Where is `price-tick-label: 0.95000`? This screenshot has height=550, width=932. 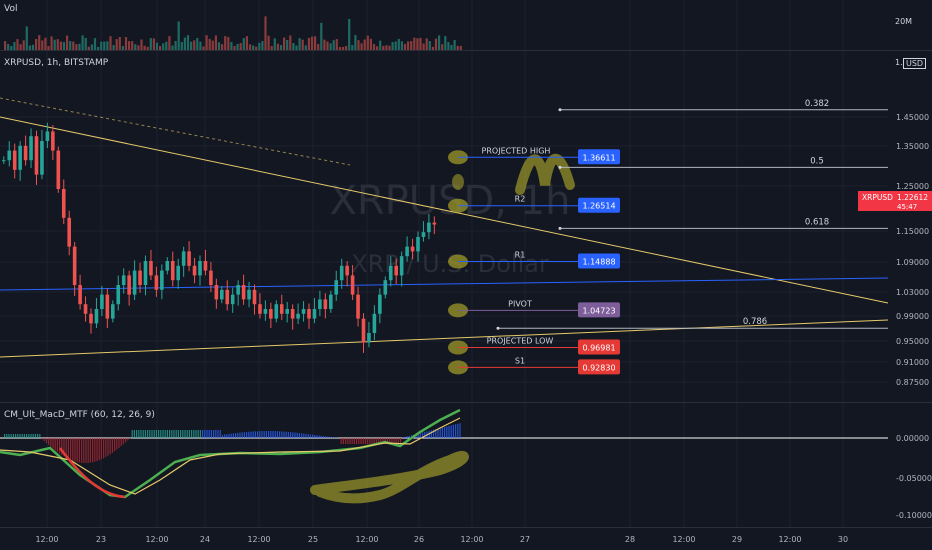 price-tick-label: 0.95000 is located at coordinates (912, 341).